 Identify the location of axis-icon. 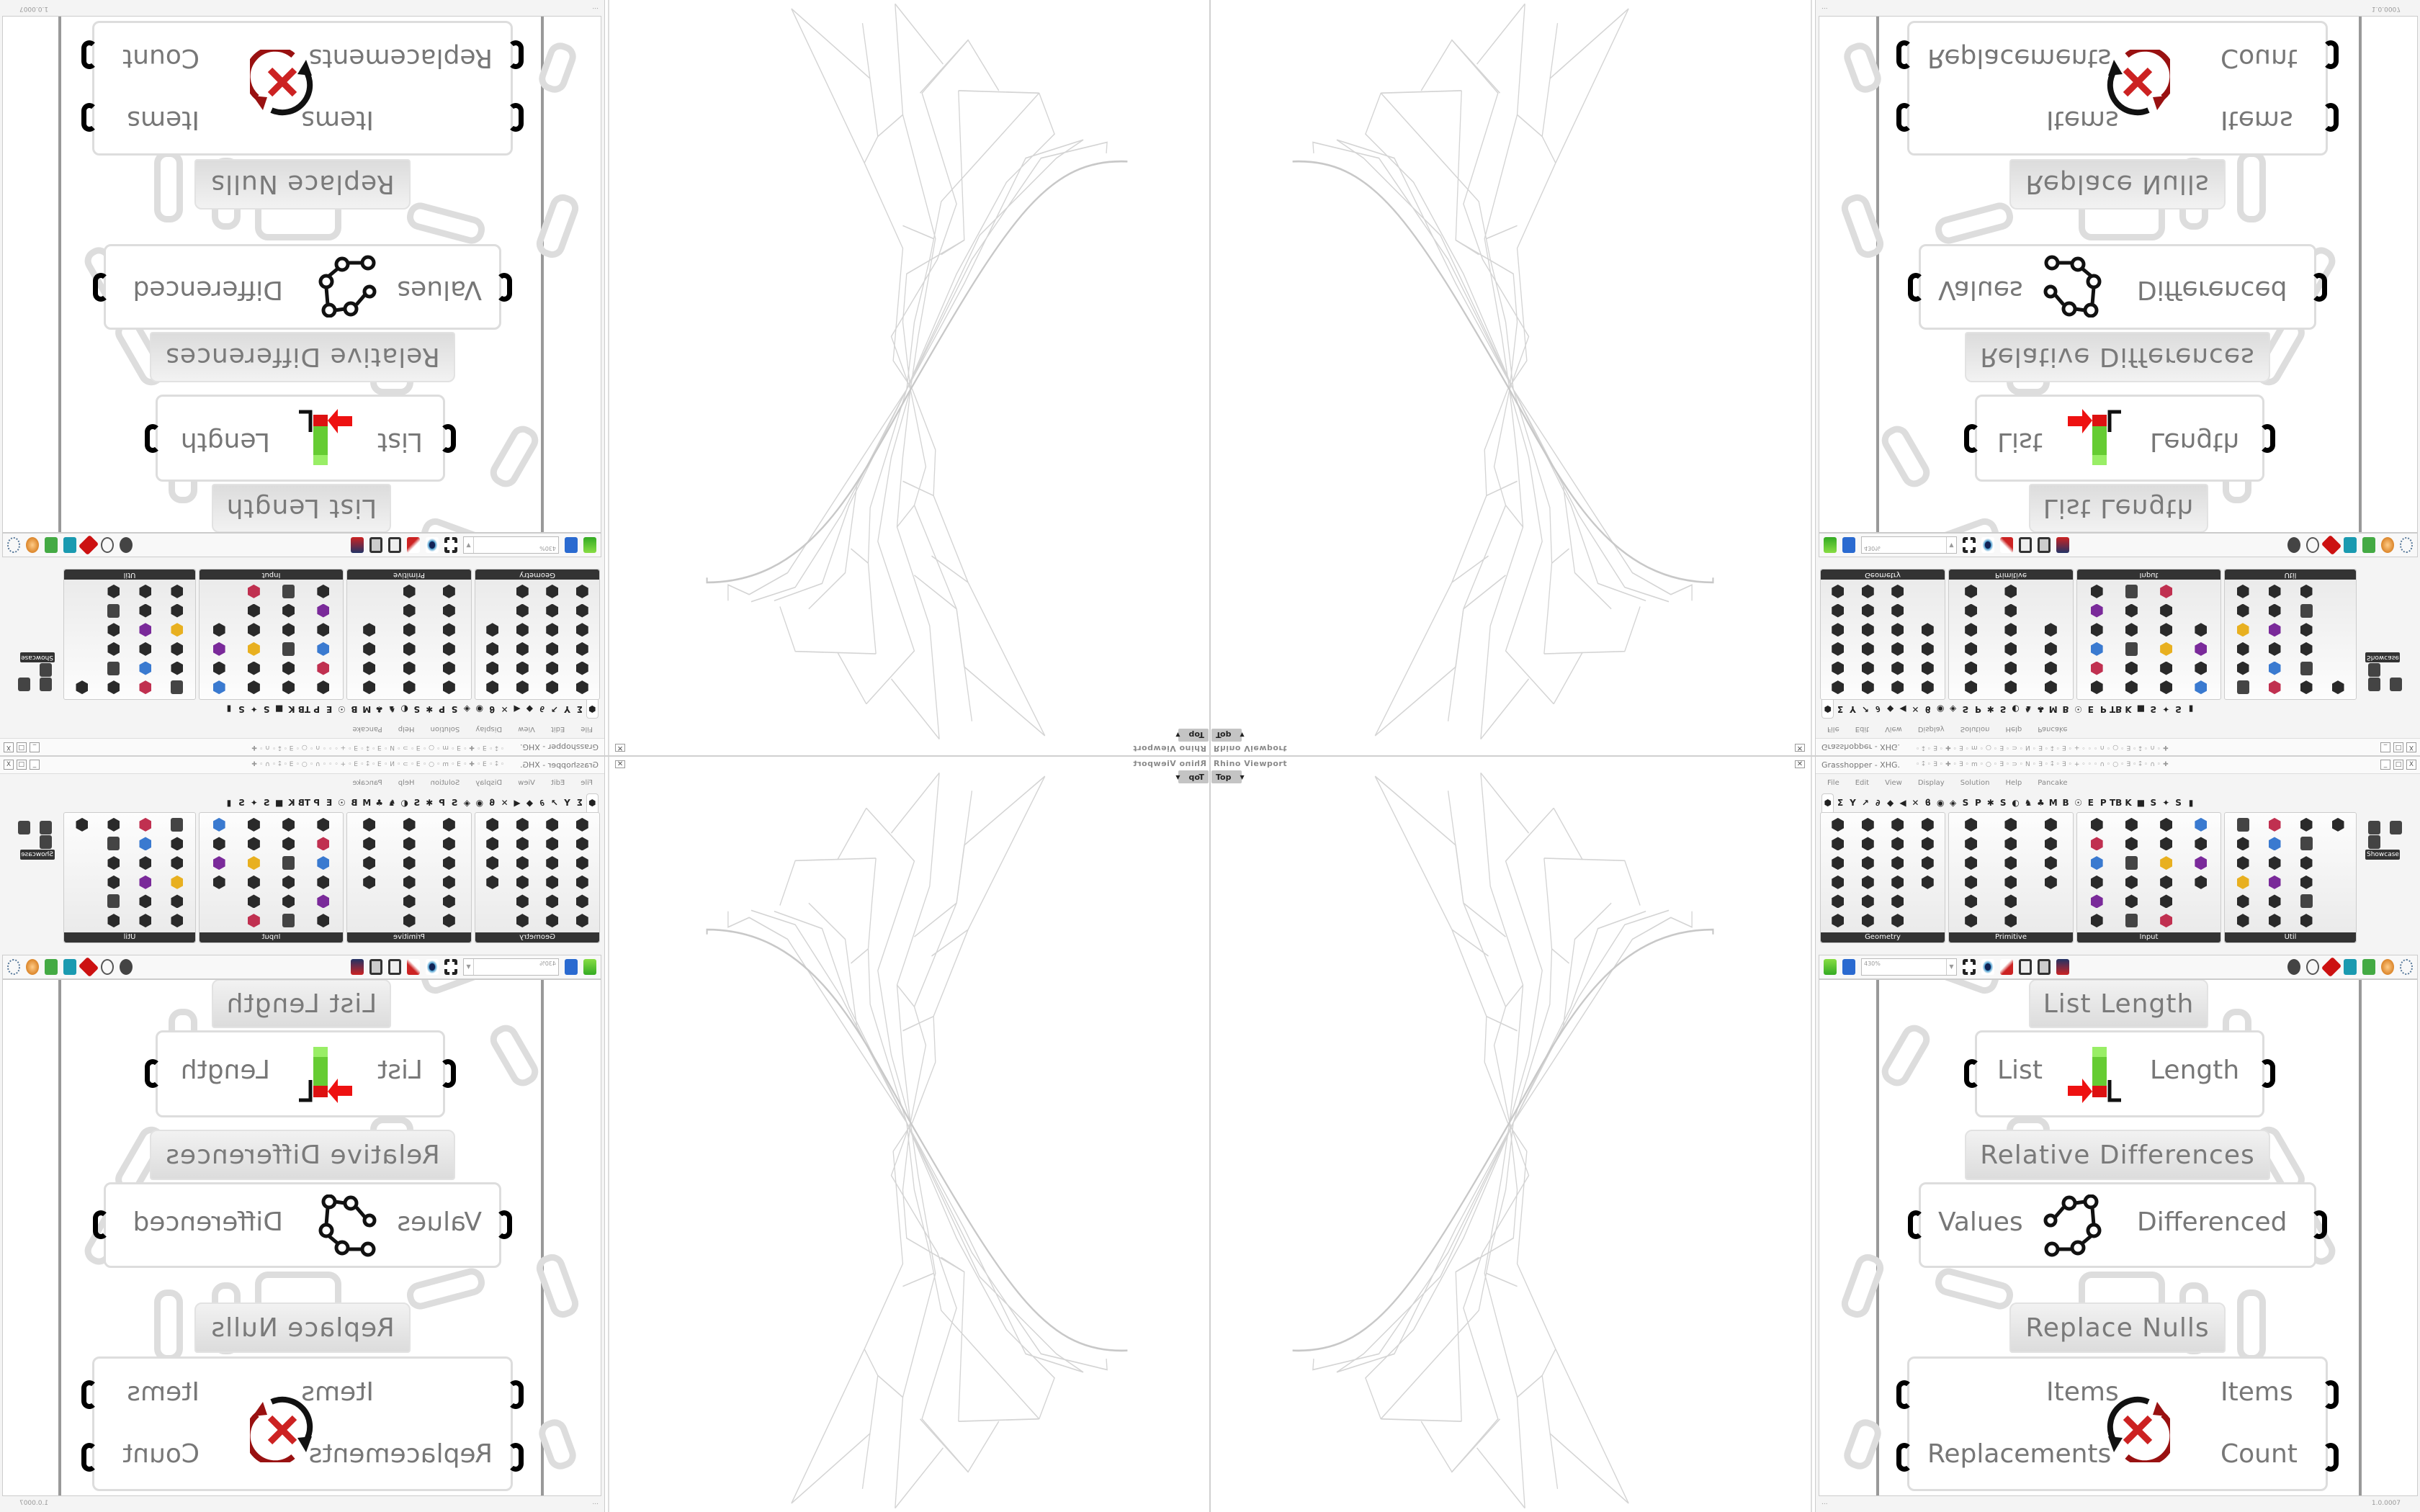
(2062, 967).